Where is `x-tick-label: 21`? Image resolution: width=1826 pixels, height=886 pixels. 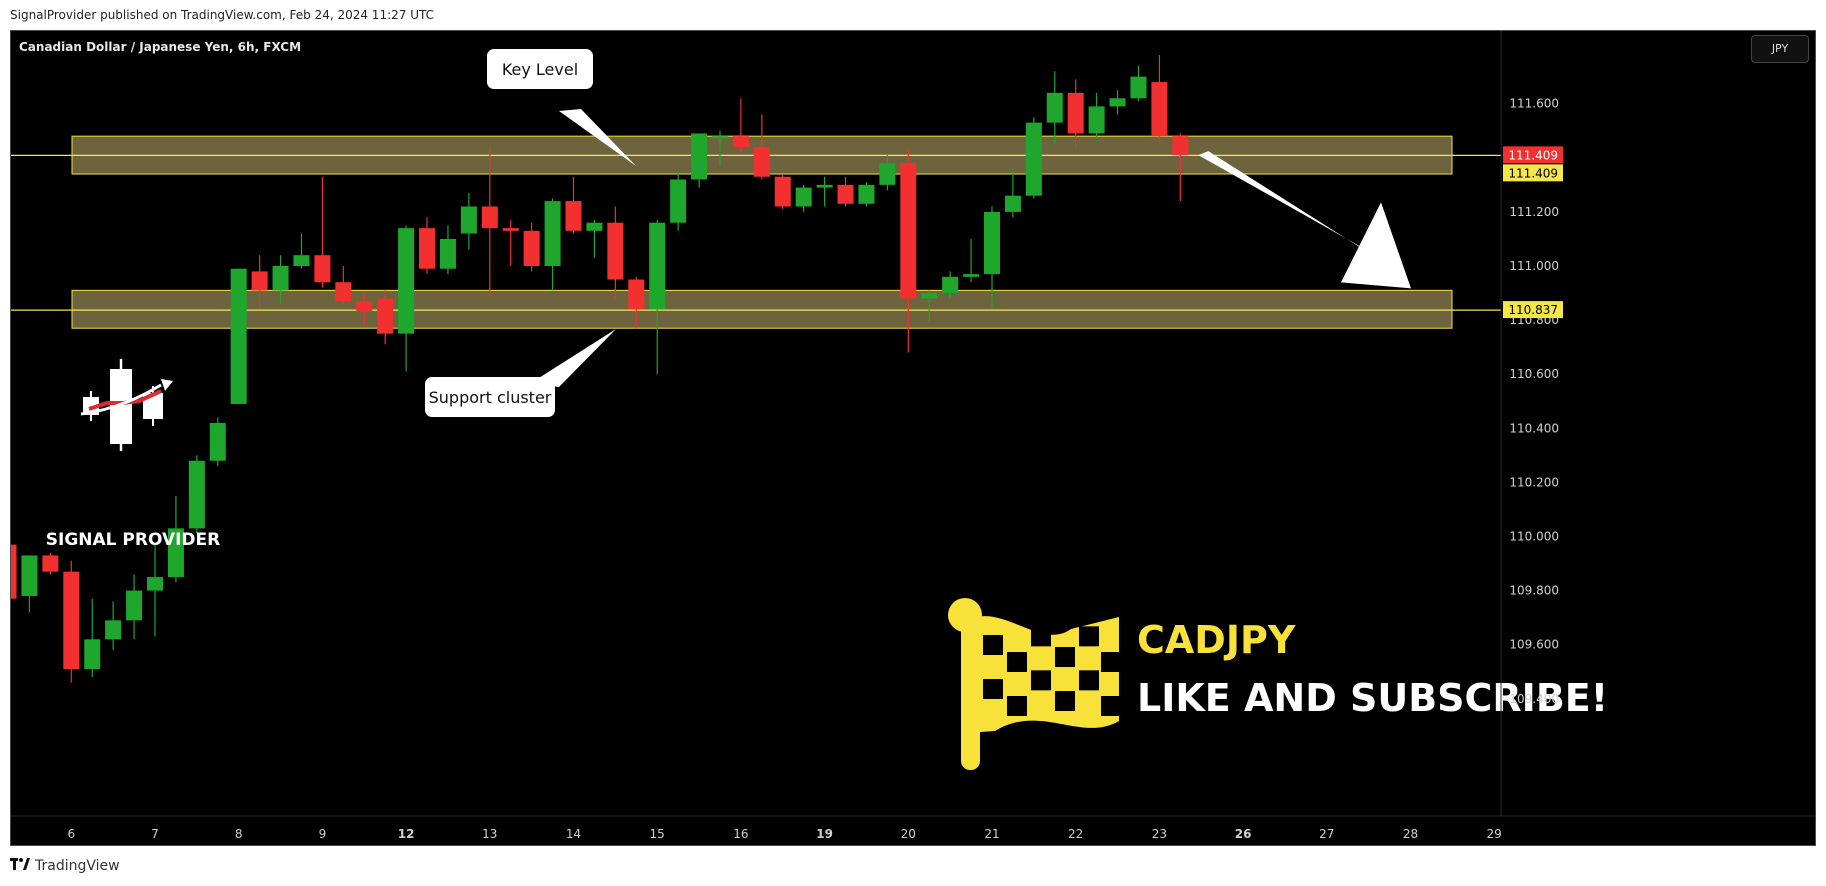 x-tick-label: 21 is located at coordinates (991, 834).